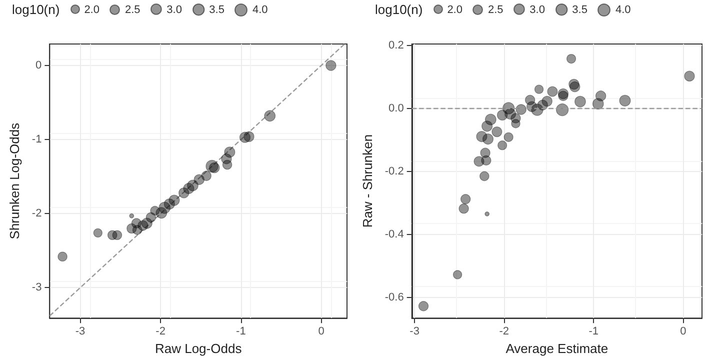 This screenshot has height=360, width=707. Describe the element at coordinates (367, 181) in the screenshot. I see `y-axis-title: Raw - Shrunken` at that location.